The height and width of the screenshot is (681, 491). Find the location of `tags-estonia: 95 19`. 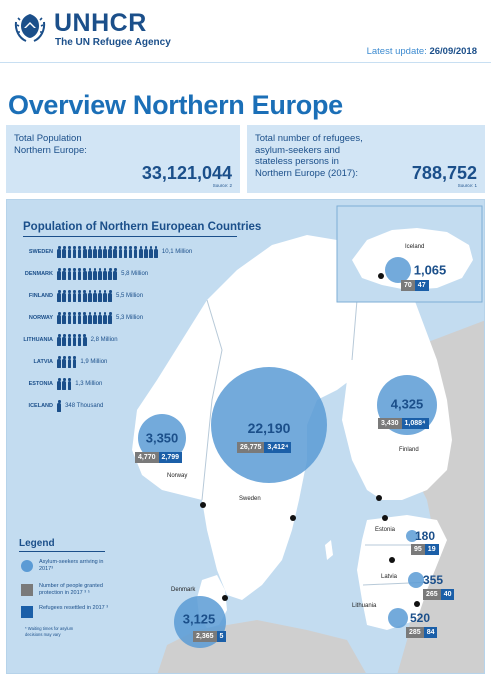

tags-estonia: 95 19 is located at coordinates (425, 549).